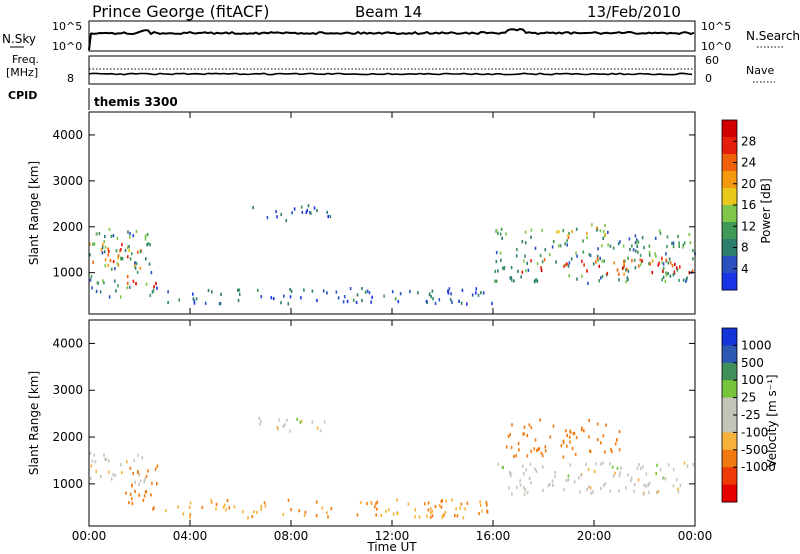 This screenshot has width=800, height=554. Describe the element at coordinates (34, 423) in the screenshot. I see `velocity-y-axis-label: Slant Range [km]` at that location.